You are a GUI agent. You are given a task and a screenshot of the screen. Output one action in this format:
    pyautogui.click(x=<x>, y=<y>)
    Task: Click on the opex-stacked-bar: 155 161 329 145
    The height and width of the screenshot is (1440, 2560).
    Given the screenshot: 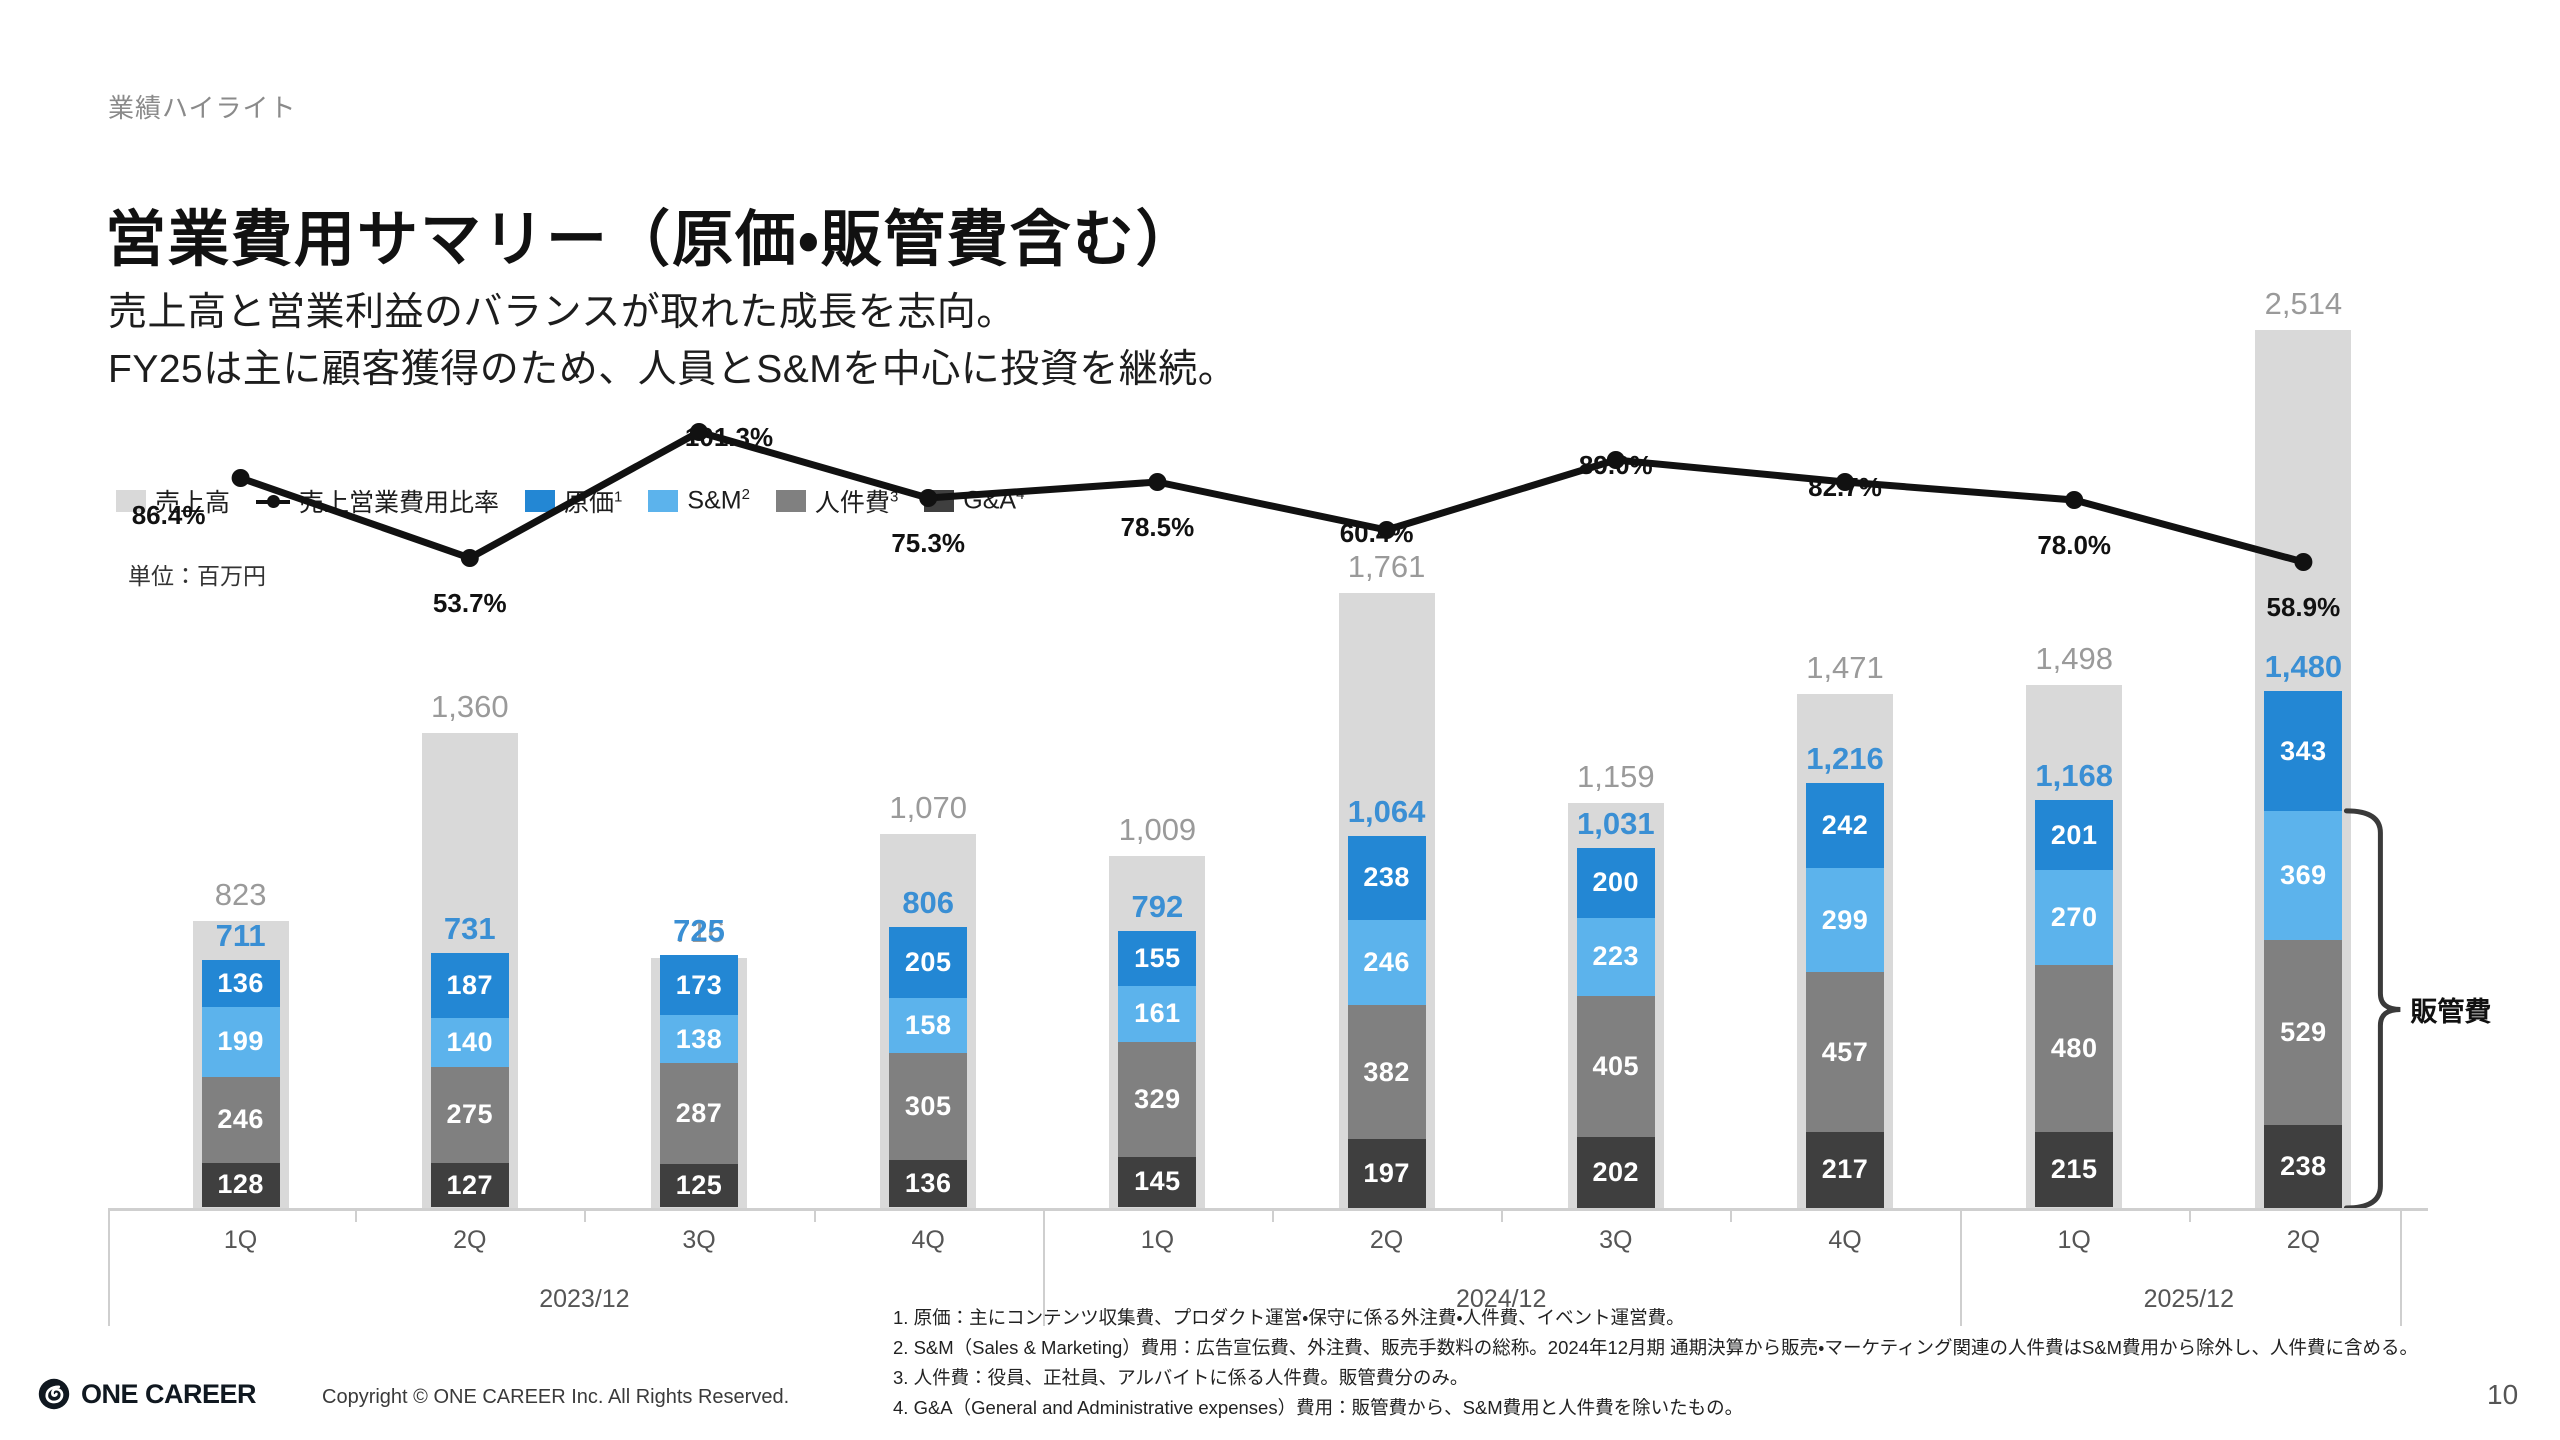 What is the action you would take?
    pyautogui.click(x=1157, y=1069)
    